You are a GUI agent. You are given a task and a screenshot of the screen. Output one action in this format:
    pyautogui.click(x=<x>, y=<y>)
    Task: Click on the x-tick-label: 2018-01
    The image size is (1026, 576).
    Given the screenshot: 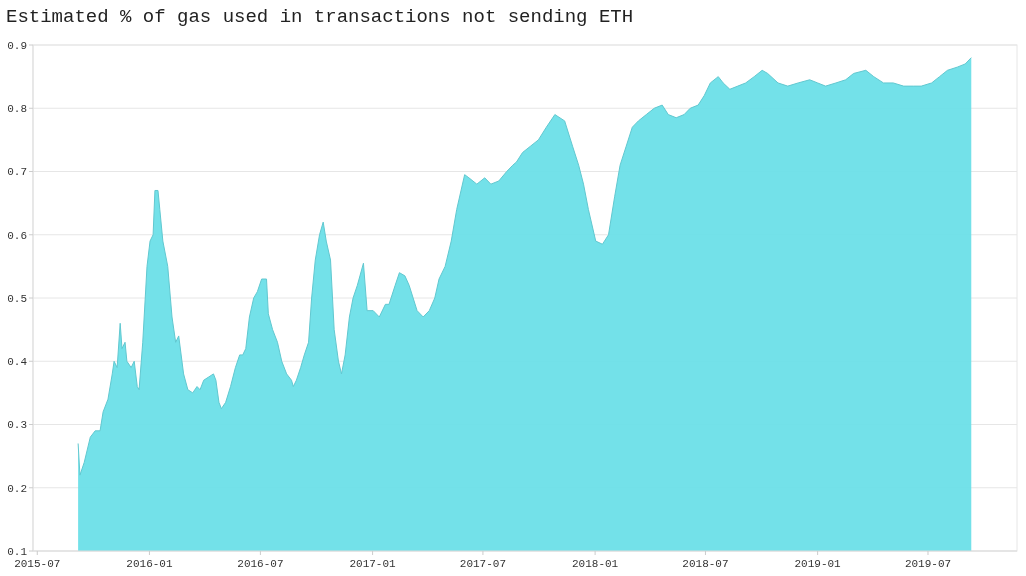 What is the action you would take?
    pyautogui.click(x=595, y=564)
    